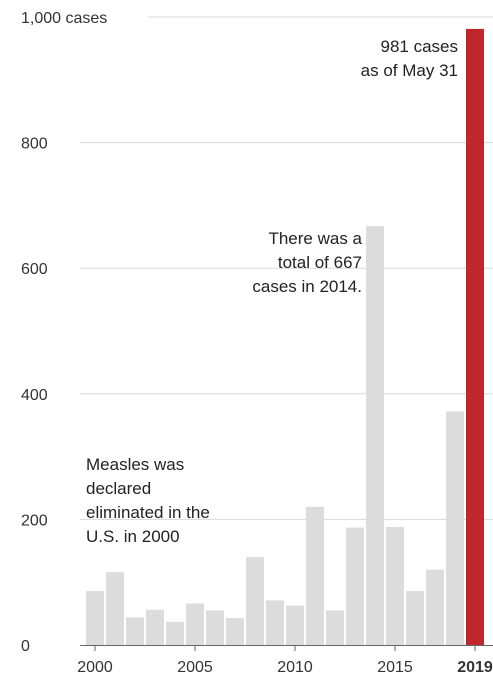 This screenshot has width=493, height=681. I want to click on y-tick-label-800: 800, so click(34, 144).